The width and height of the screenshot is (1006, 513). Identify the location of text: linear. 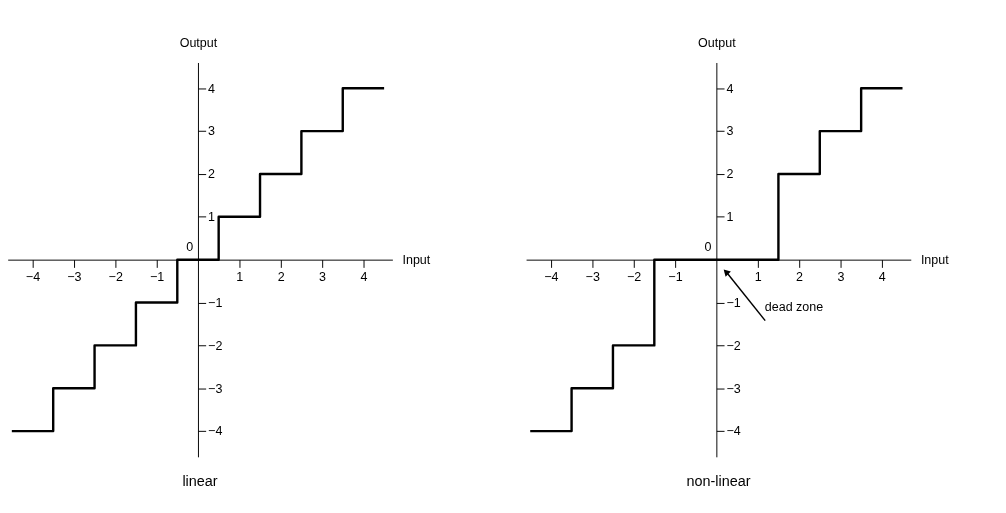
(200, 480).